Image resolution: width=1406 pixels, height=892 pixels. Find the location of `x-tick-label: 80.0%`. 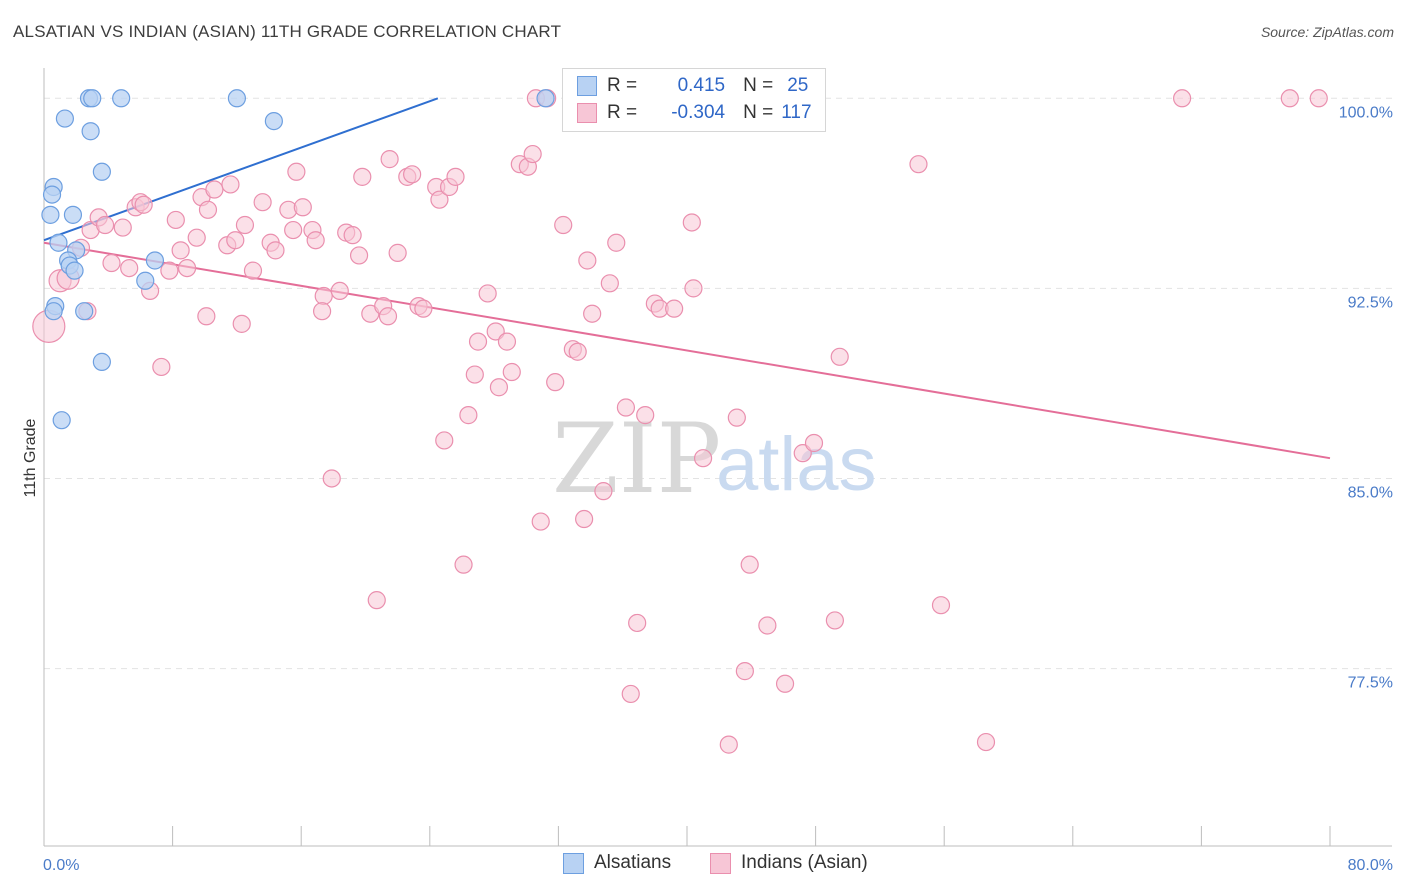

x-tick-label: 80.0% is located at coordinates (1370, 865).